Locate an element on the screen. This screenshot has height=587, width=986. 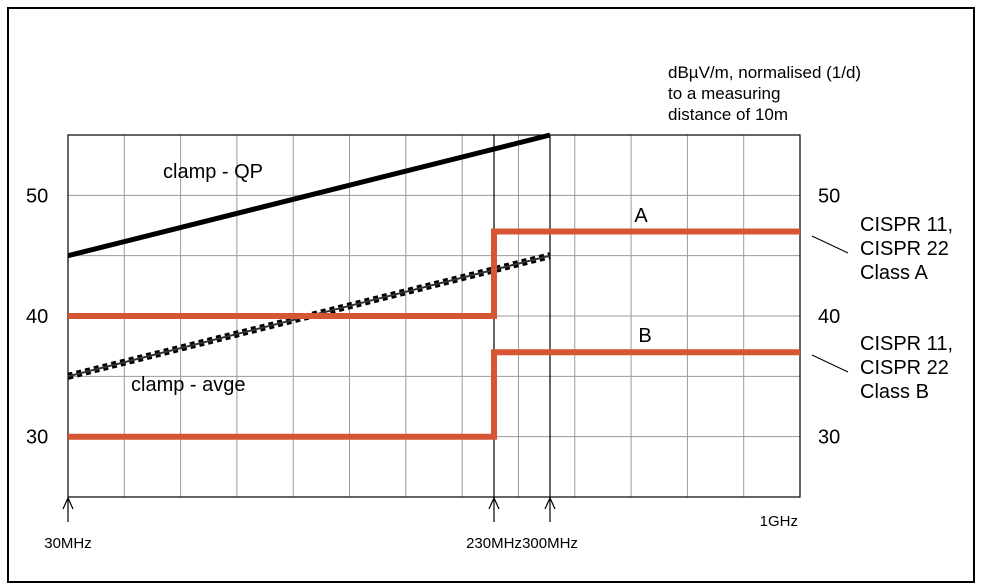
y-tick-label-left: 40 is located at coordinates (37, 317).